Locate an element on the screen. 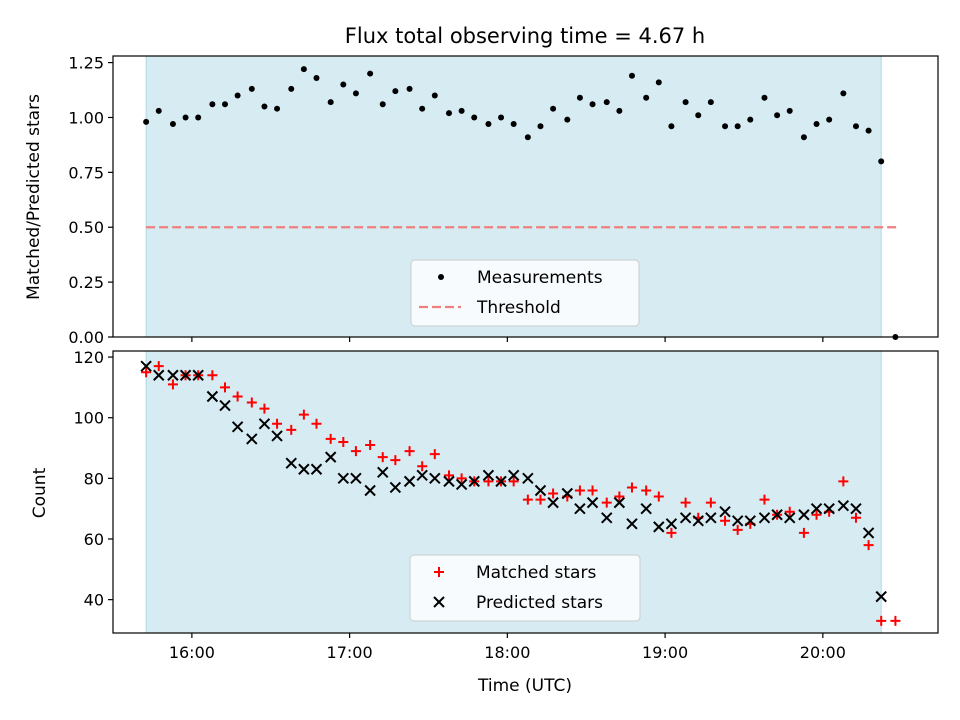 The width and height of the screenshot is (960, 720). x-tick-label: 17:00 is located at coordinates (350, 652).